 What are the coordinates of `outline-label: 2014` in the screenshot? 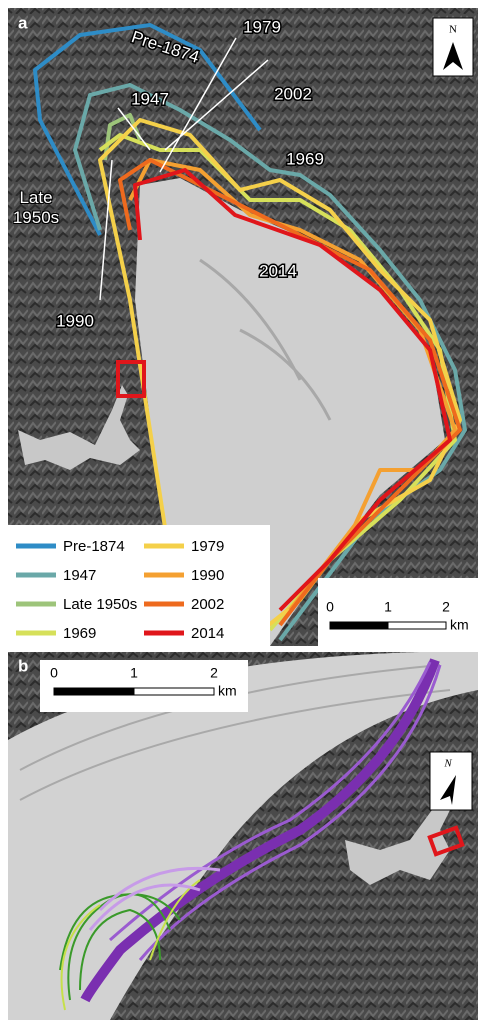 It's located at (278, 270).